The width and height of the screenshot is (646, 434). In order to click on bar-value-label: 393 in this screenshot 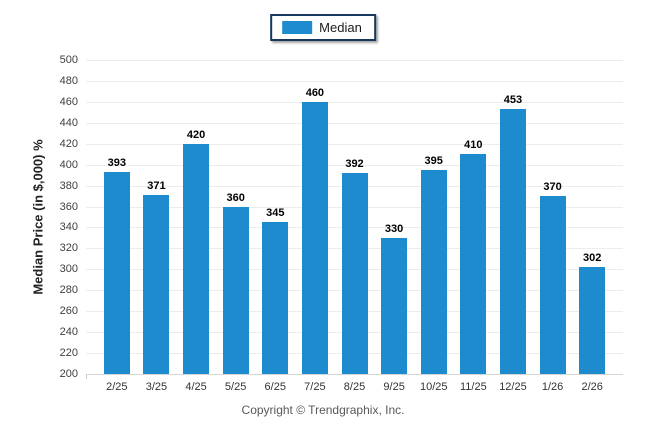, I will do `click(116, 162)`.